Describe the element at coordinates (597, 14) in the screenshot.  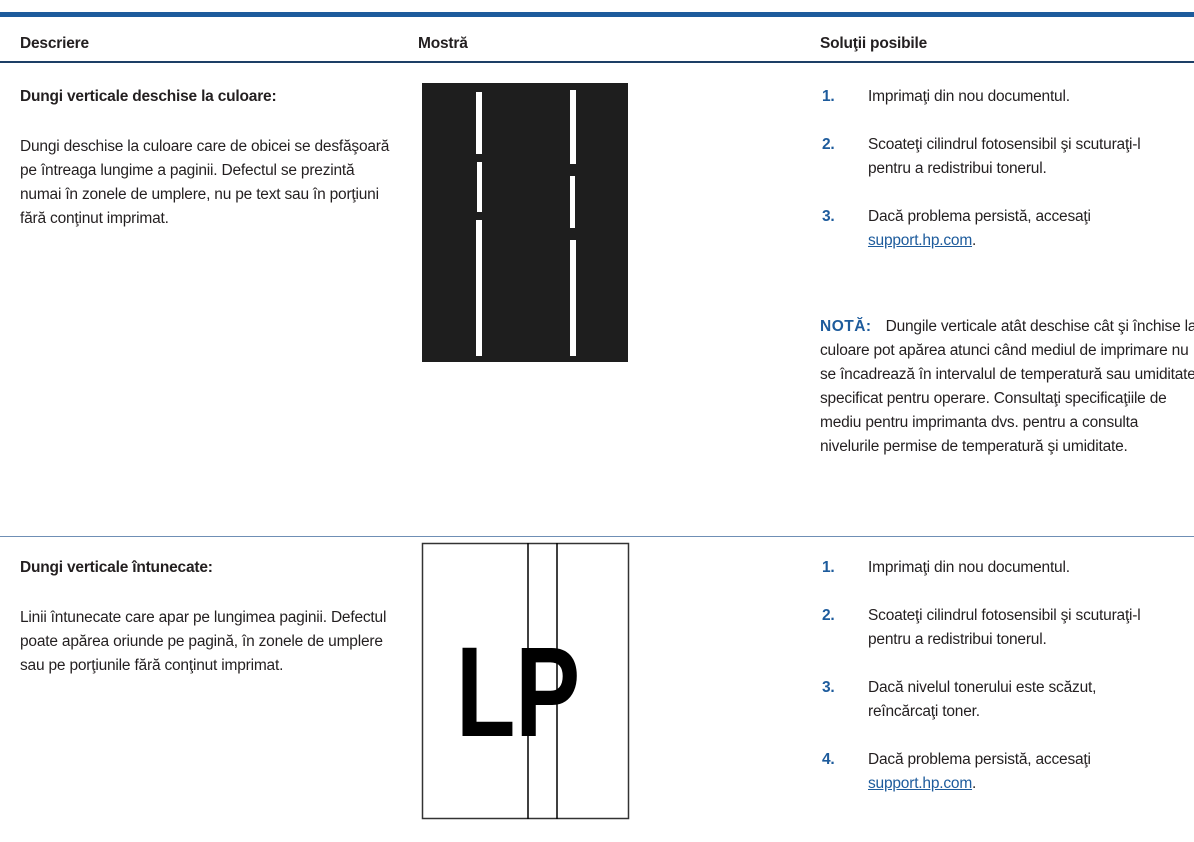
I see `top-rule` at that location.